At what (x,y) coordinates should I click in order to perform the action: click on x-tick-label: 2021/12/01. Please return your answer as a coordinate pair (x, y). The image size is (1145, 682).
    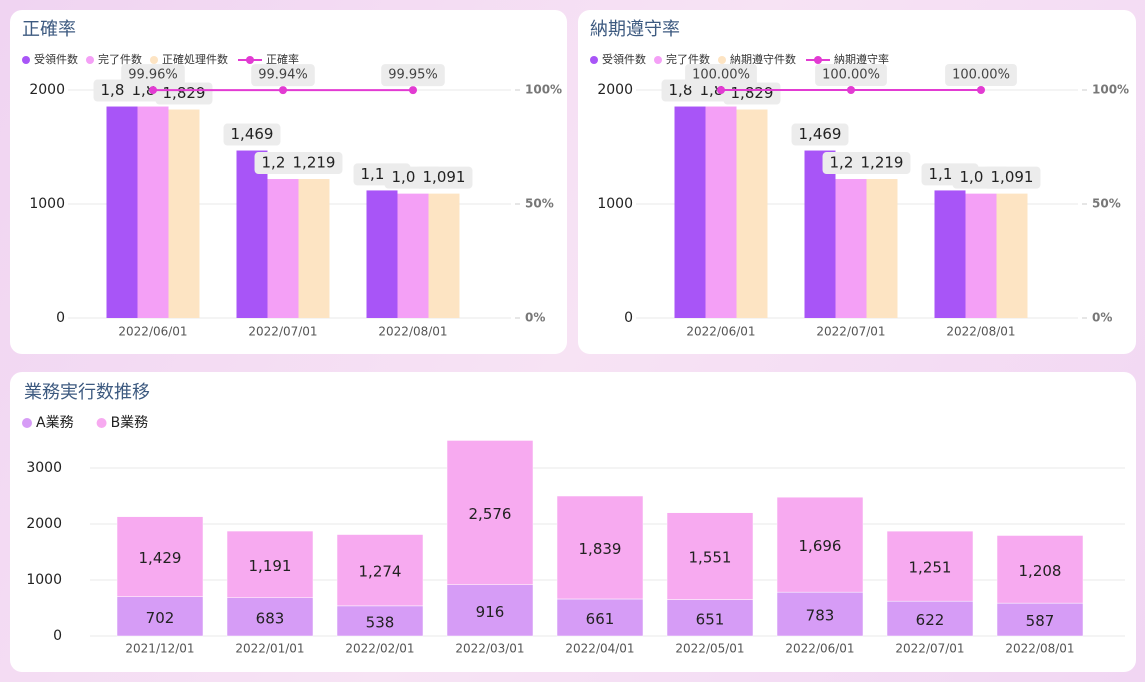
    Looking at the image, I should click on (159, 649).